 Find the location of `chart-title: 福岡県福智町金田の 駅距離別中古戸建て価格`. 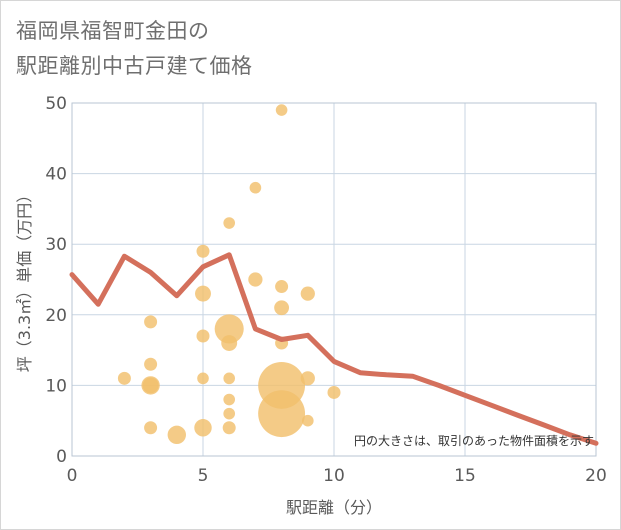

chart-title: 福岡県福智町金田の 駅距離別中古戸建て価格 is located at coordinates (134, 49).